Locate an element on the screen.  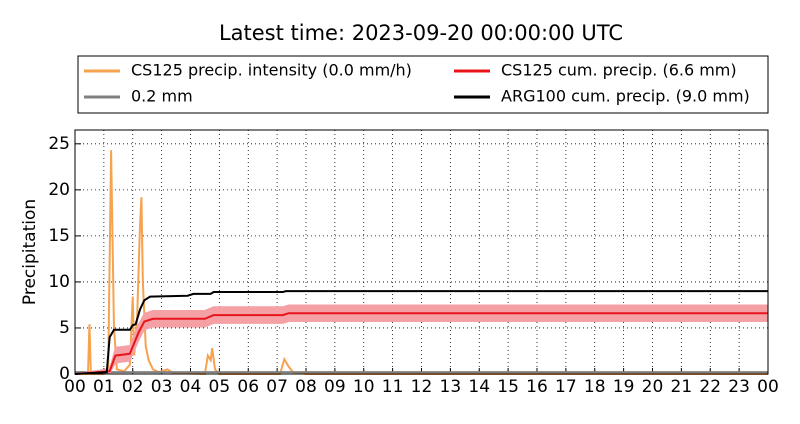
x-tick-label: 21 is located at coordinates (682, 387).